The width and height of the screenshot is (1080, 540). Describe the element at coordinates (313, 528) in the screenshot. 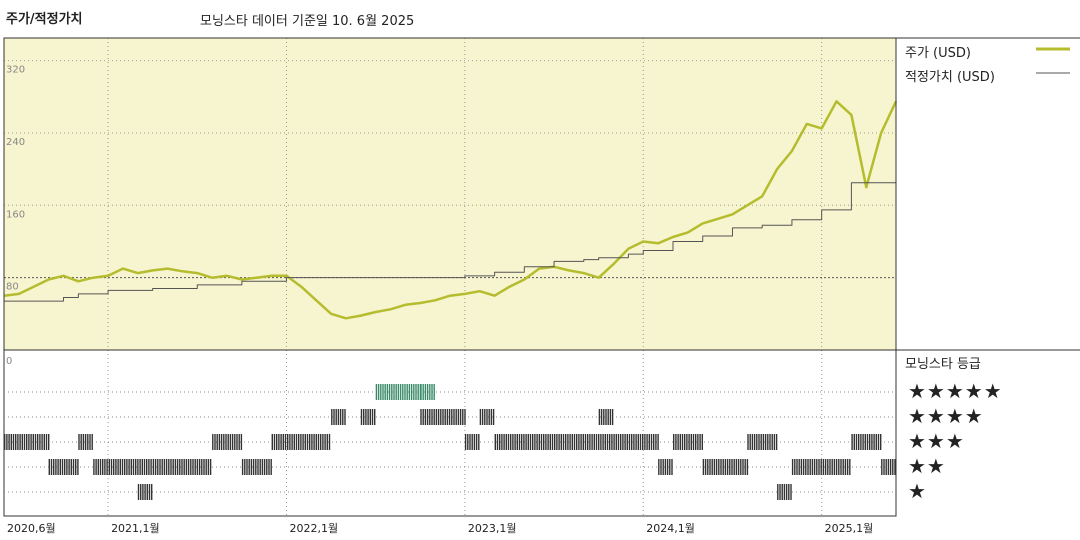

I see `x-tick-label: 2022,1월` at that location.